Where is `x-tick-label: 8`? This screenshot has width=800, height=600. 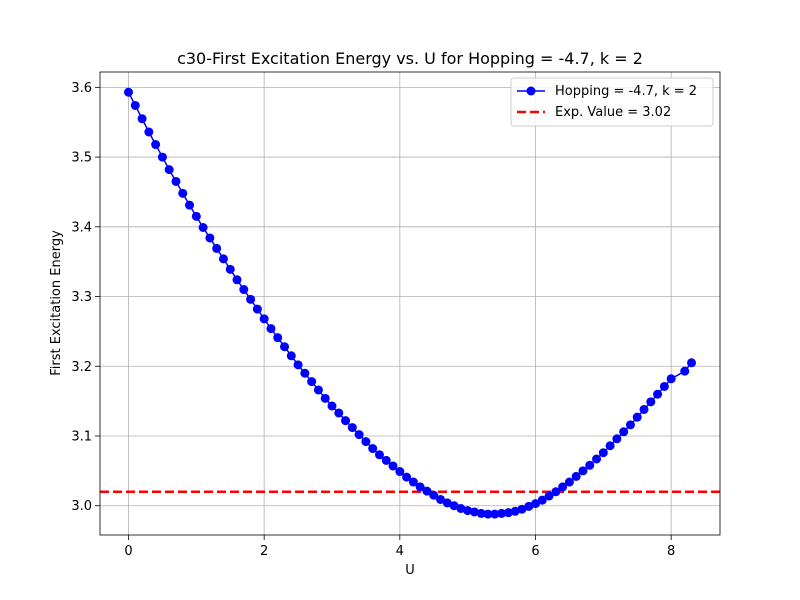
x-tick-label: 8 is located at coordinates (671, 551).